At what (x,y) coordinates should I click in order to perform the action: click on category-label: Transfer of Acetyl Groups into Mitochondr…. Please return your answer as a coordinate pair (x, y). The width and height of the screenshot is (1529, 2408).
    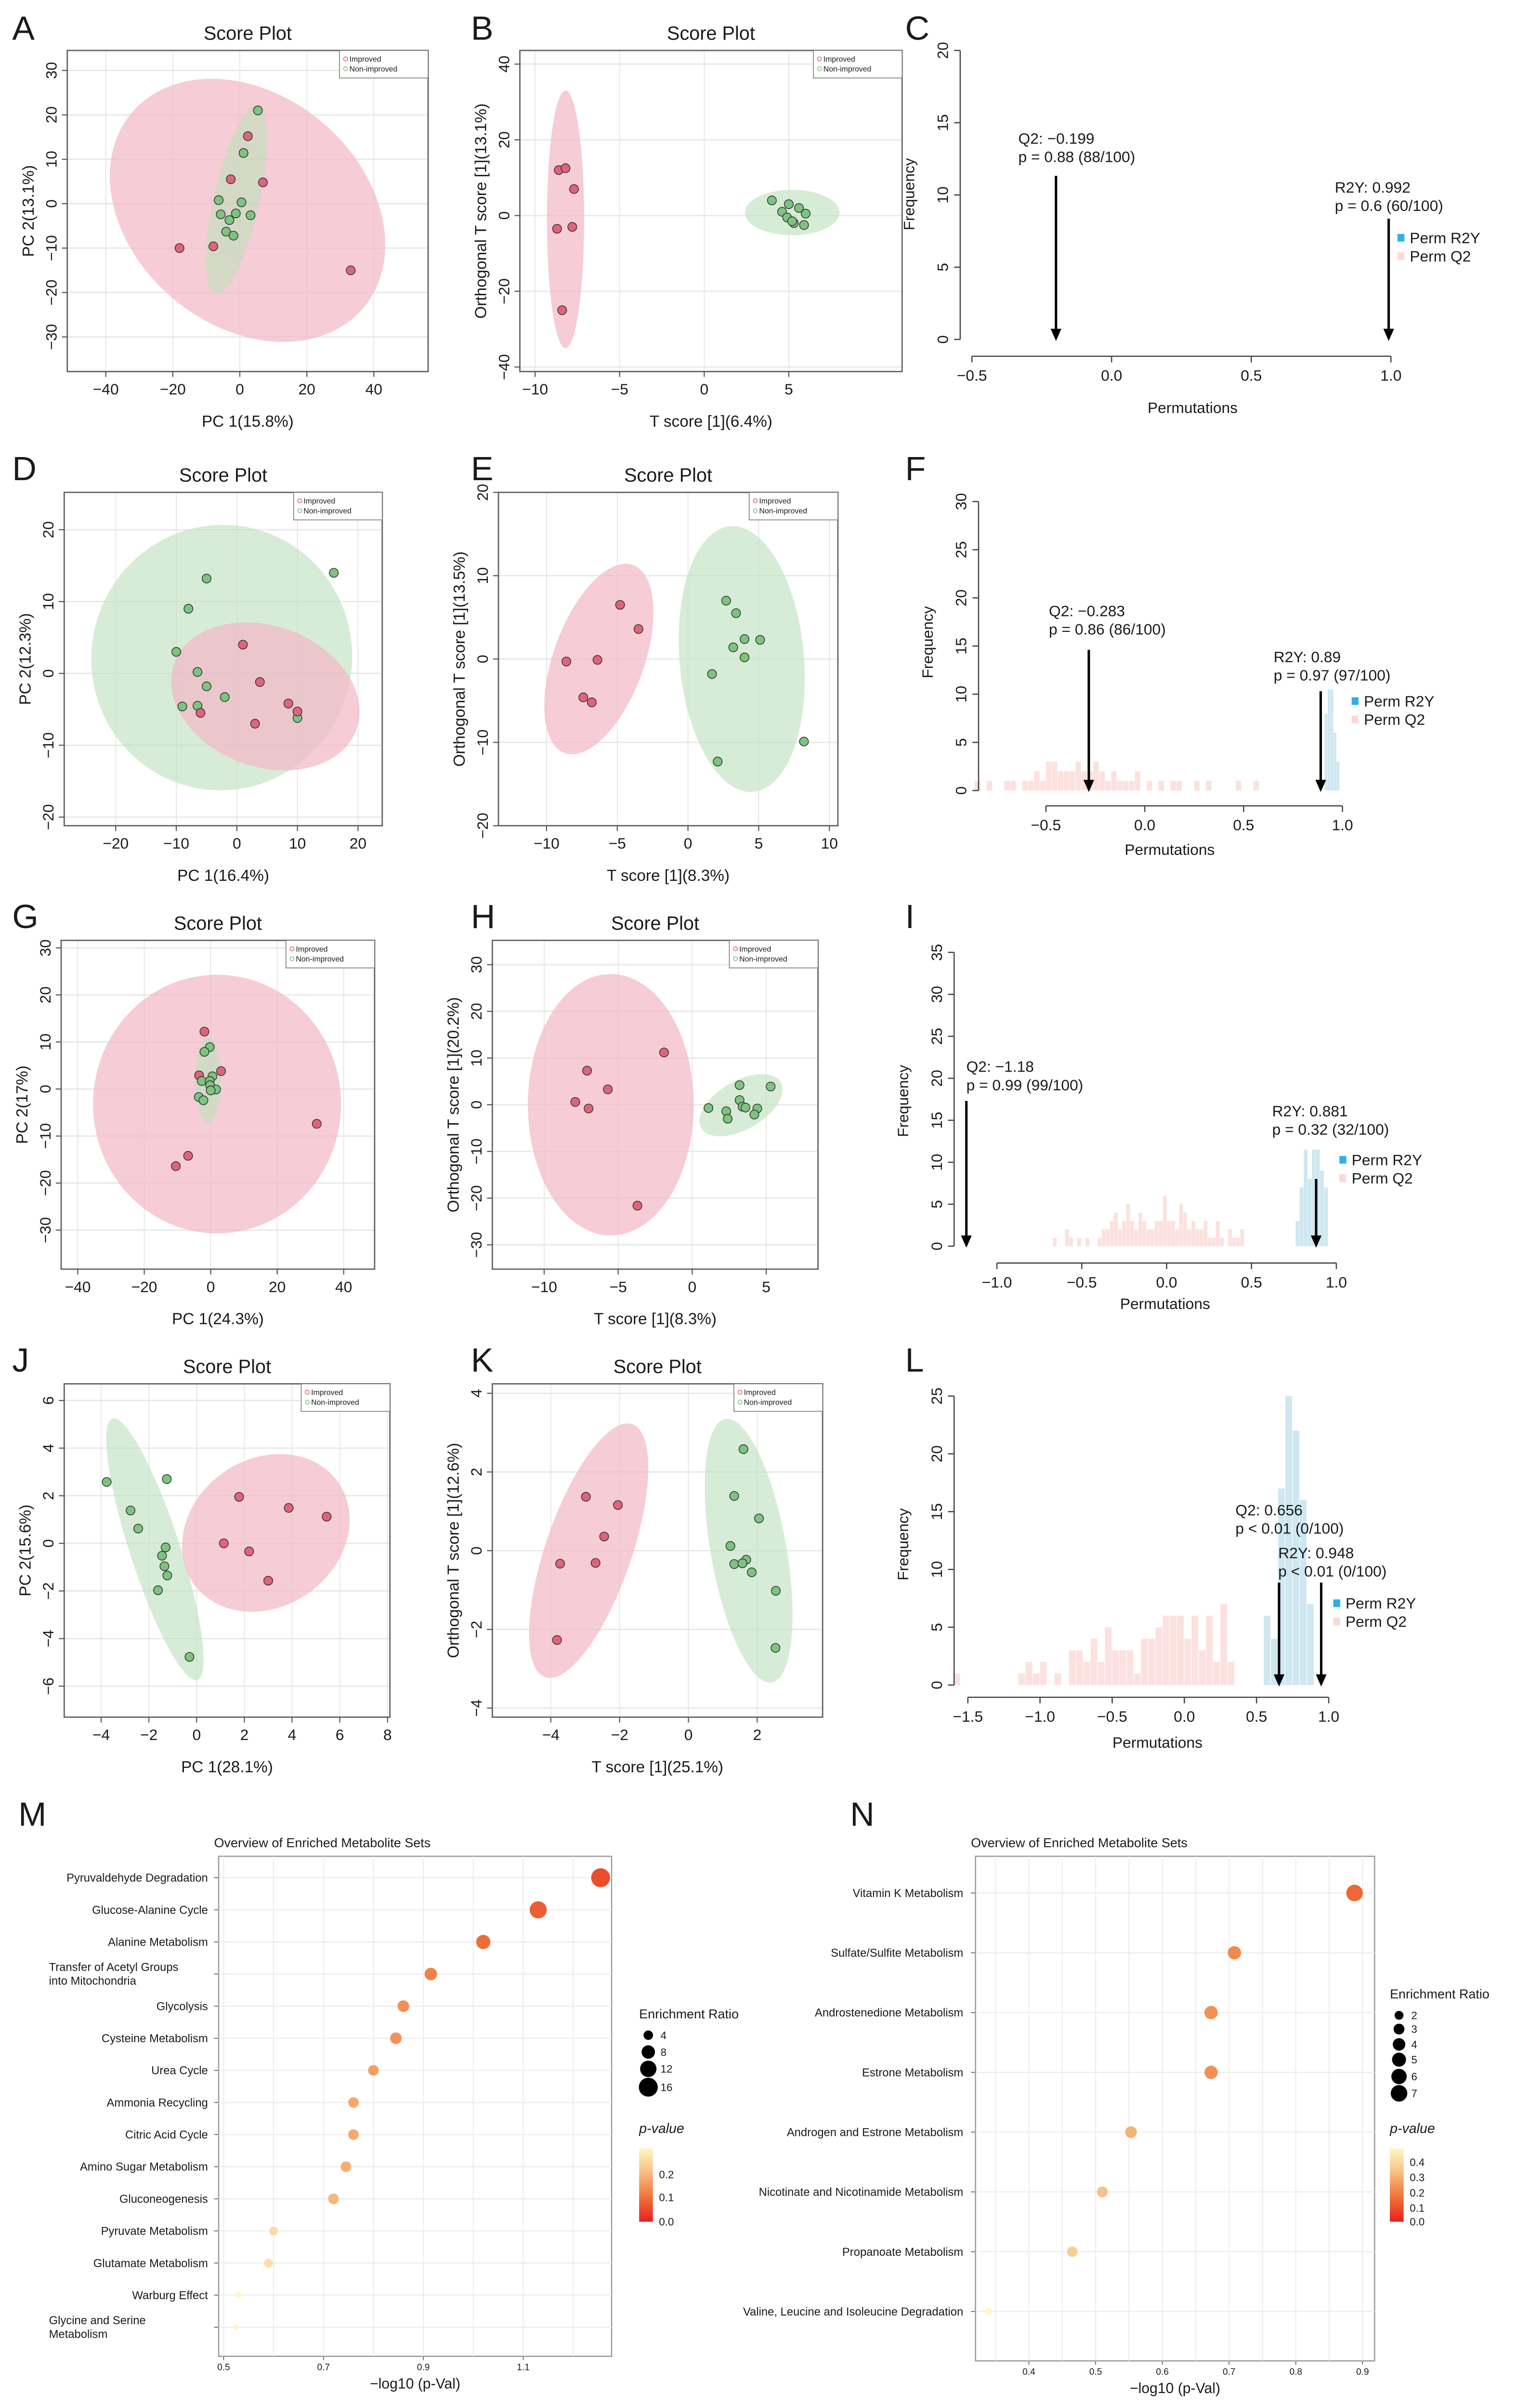
    Looking at the image, I should click on (114, 1974).